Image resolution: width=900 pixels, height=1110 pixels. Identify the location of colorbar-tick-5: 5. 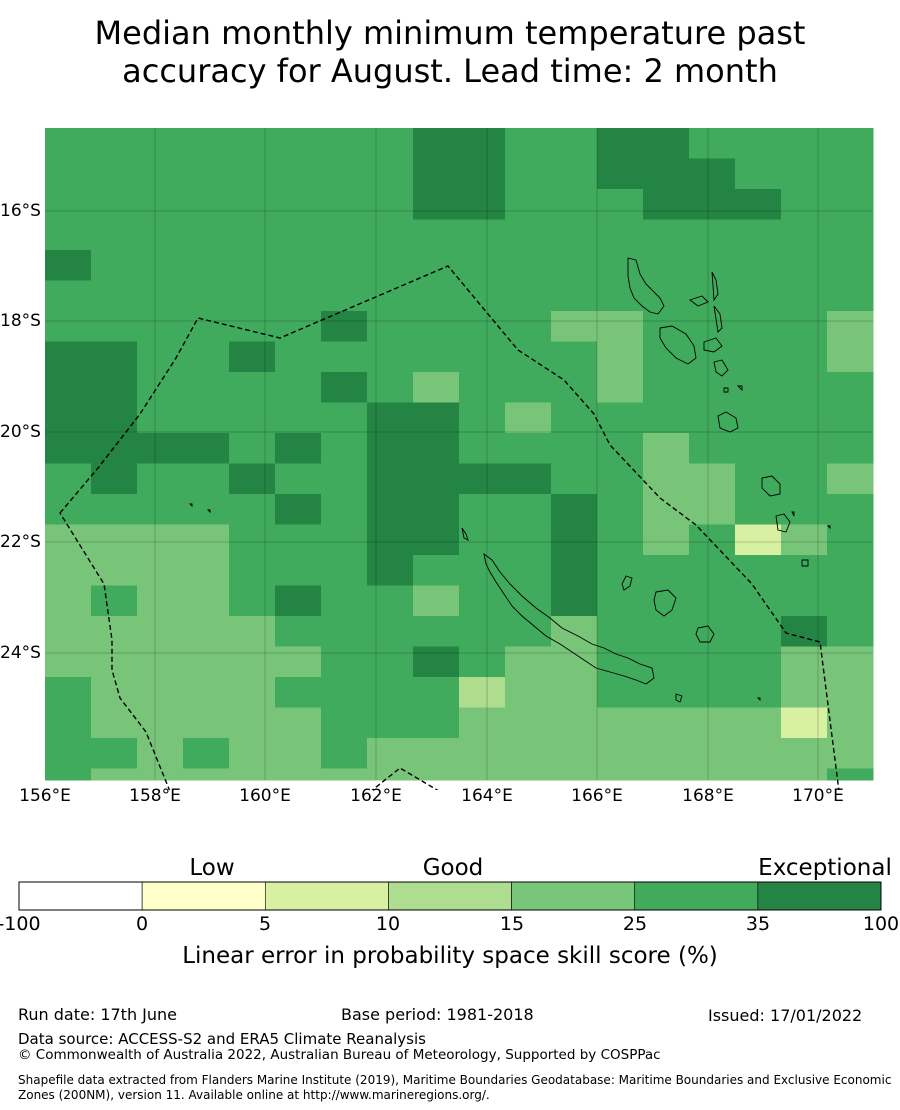
(265, 924).